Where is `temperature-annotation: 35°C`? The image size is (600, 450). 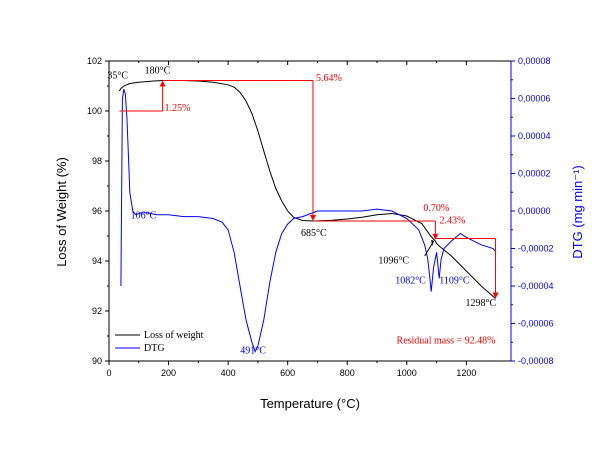
temperature-annotation: 35°C is located at coordinates (117, 76).